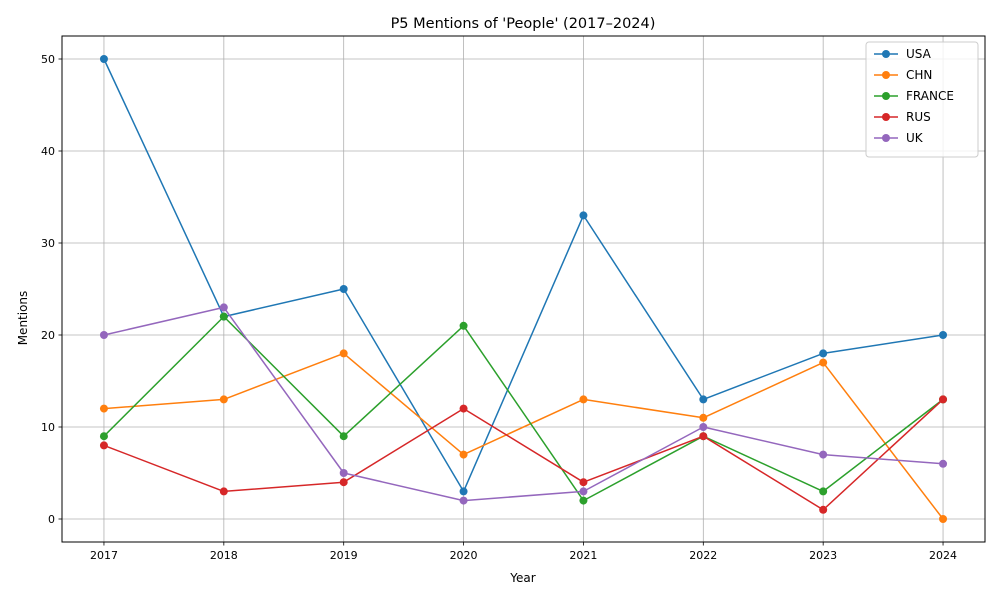  I want to click on legend-box, so click(922, 99).